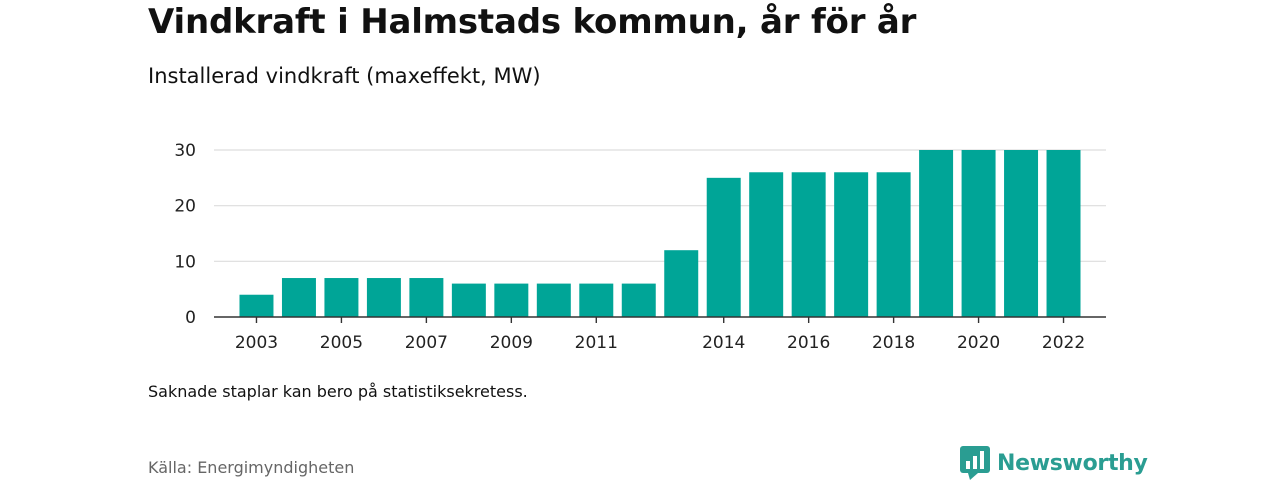 Image resolution: width=1280 pixels, height=480 pixels. Describe the element at coordinates (298, 297) in the screenshot. I see `bar-2004` at that location.